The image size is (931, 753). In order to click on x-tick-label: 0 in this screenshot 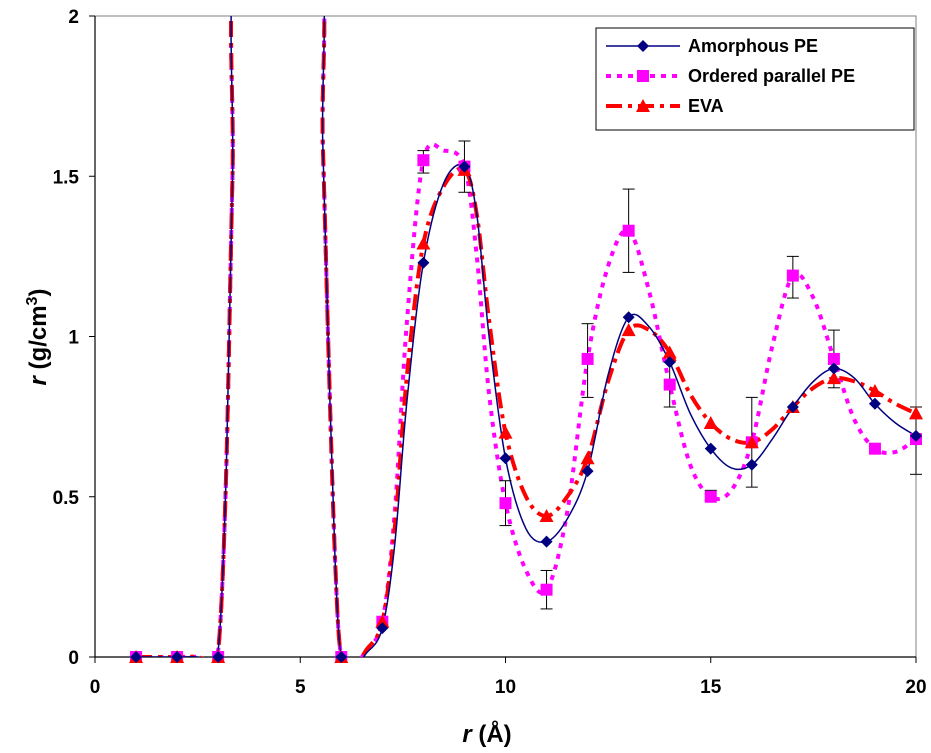, I will do `click(95, 687)`.